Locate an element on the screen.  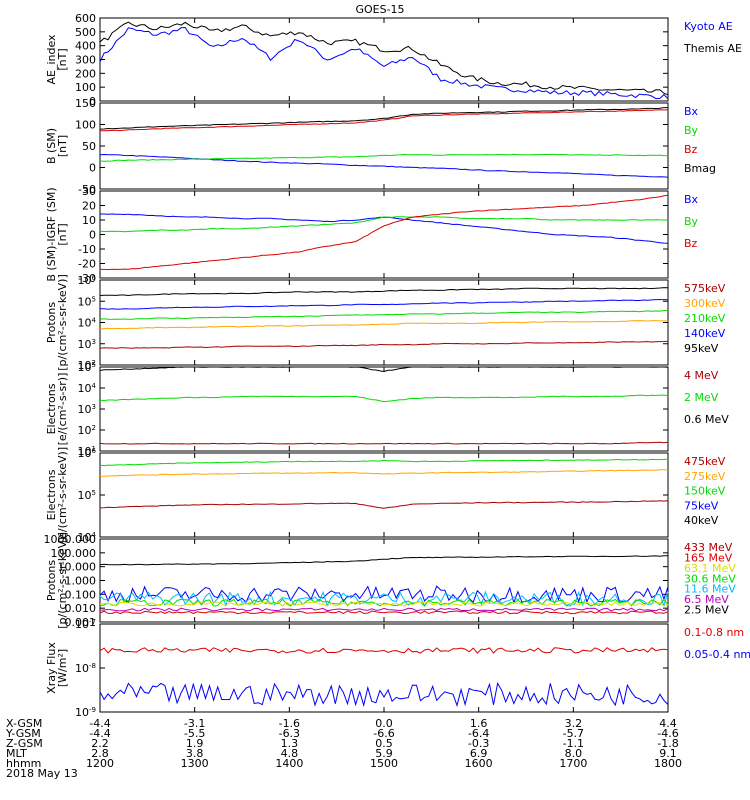
x-tick-value: 1800 is located at coordinates (668, 763).